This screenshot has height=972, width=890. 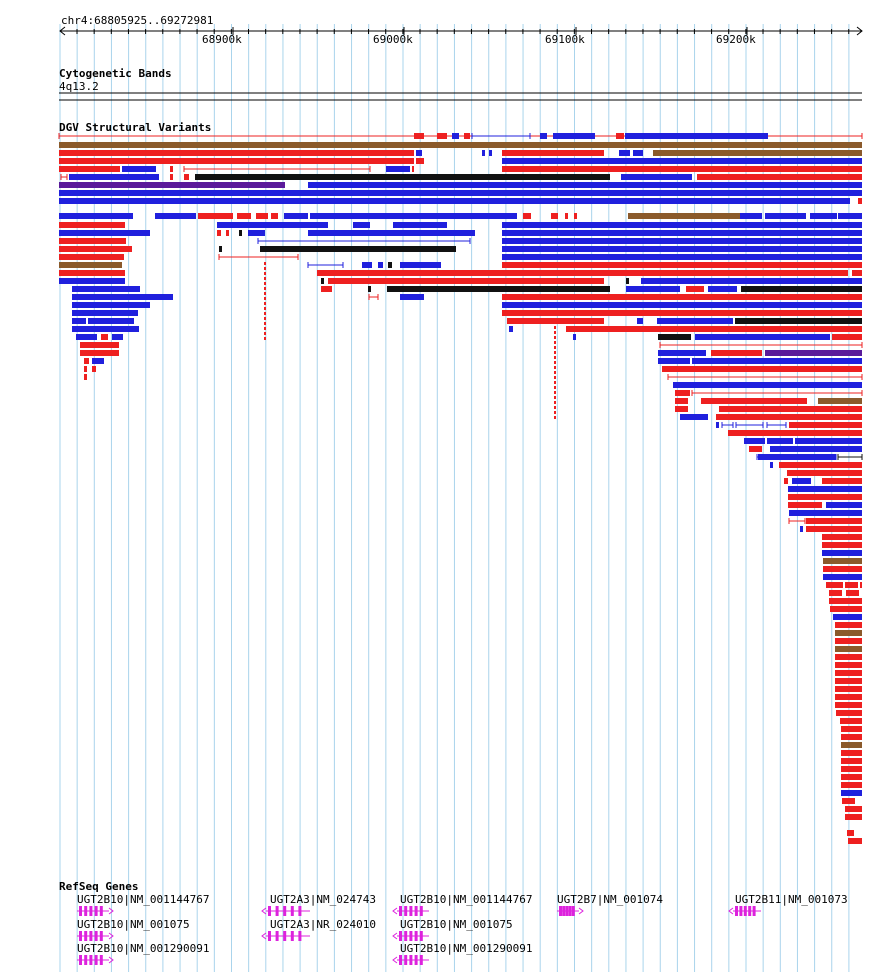 I want to click on refseq-track-title: RefSeq Genes, so click(x=99, y=886).